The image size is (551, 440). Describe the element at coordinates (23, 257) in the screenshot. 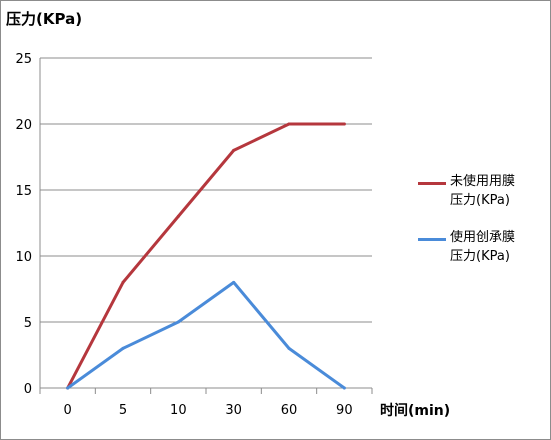

I see `y-tick-label-10: 10` at that location.